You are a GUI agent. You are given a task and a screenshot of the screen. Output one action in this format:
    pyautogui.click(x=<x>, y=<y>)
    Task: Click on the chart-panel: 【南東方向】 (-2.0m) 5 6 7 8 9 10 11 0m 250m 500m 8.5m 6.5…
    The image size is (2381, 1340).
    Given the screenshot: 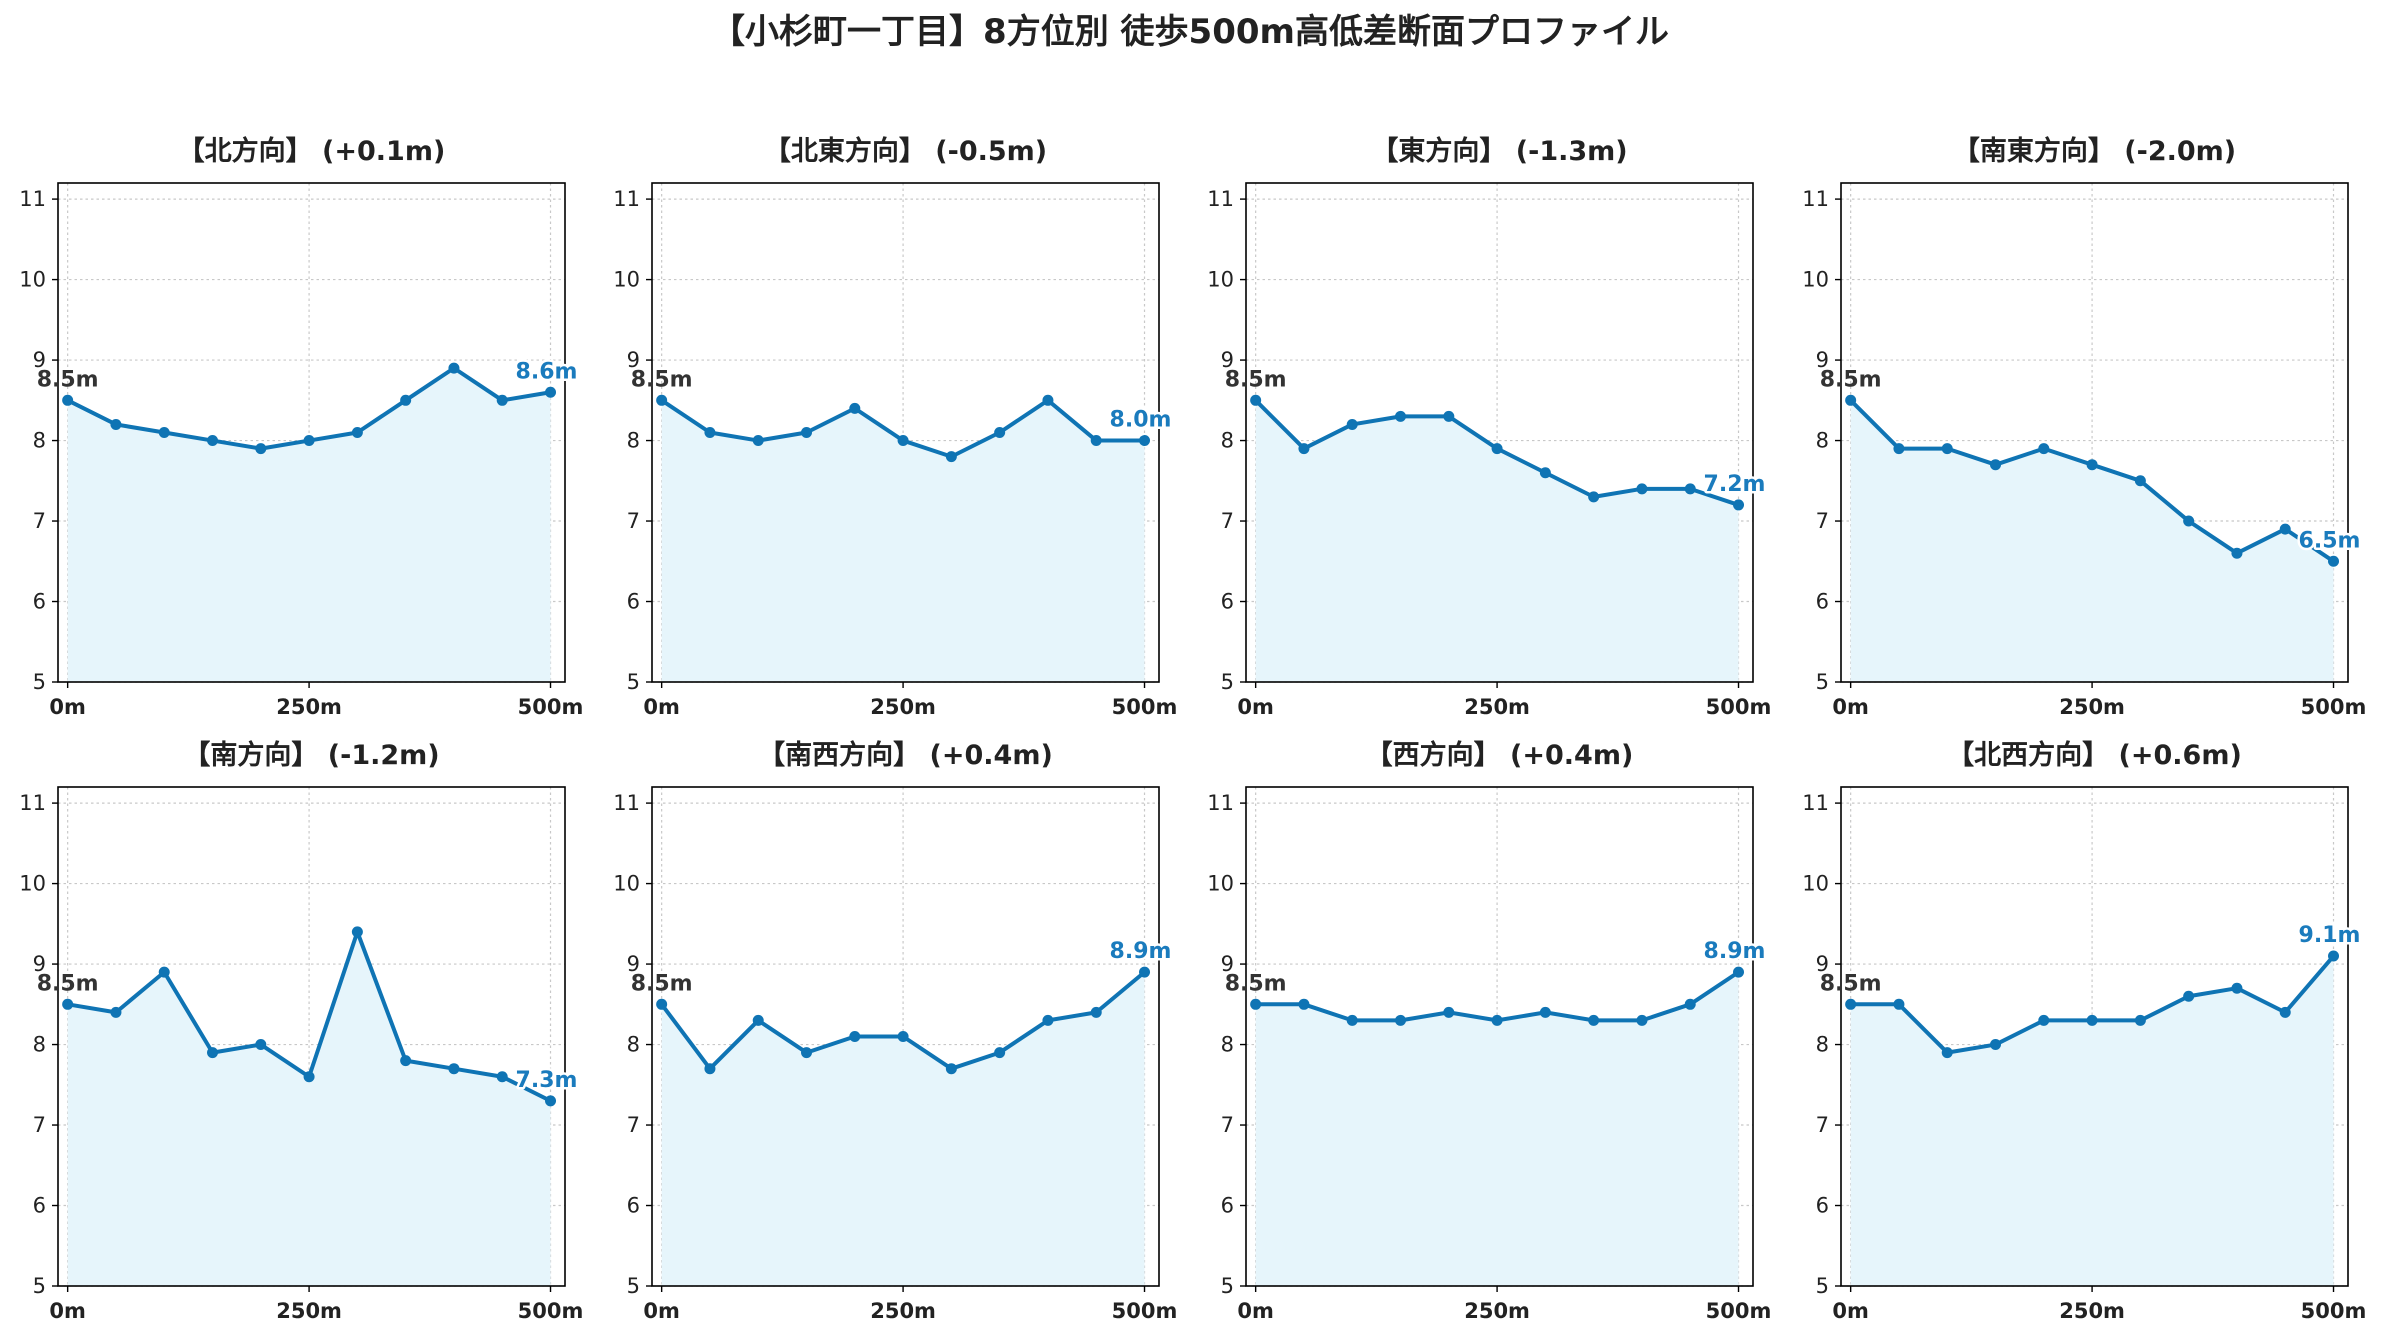 What is the action you would take?
    pyautogui.click(x=2084, y=427)
    